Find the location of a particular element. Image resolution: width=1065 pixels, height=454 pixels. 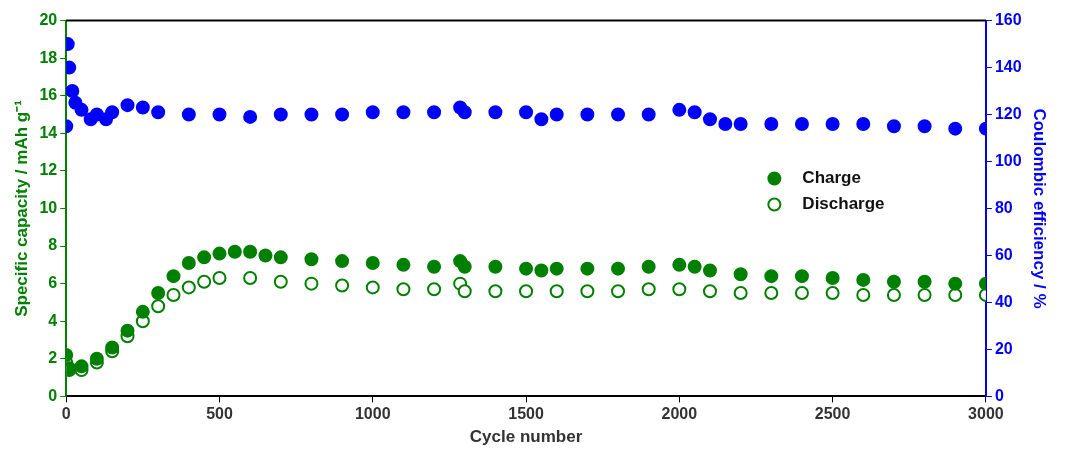

y2-tick-label: 100 is located at coordinates (1008, 160).